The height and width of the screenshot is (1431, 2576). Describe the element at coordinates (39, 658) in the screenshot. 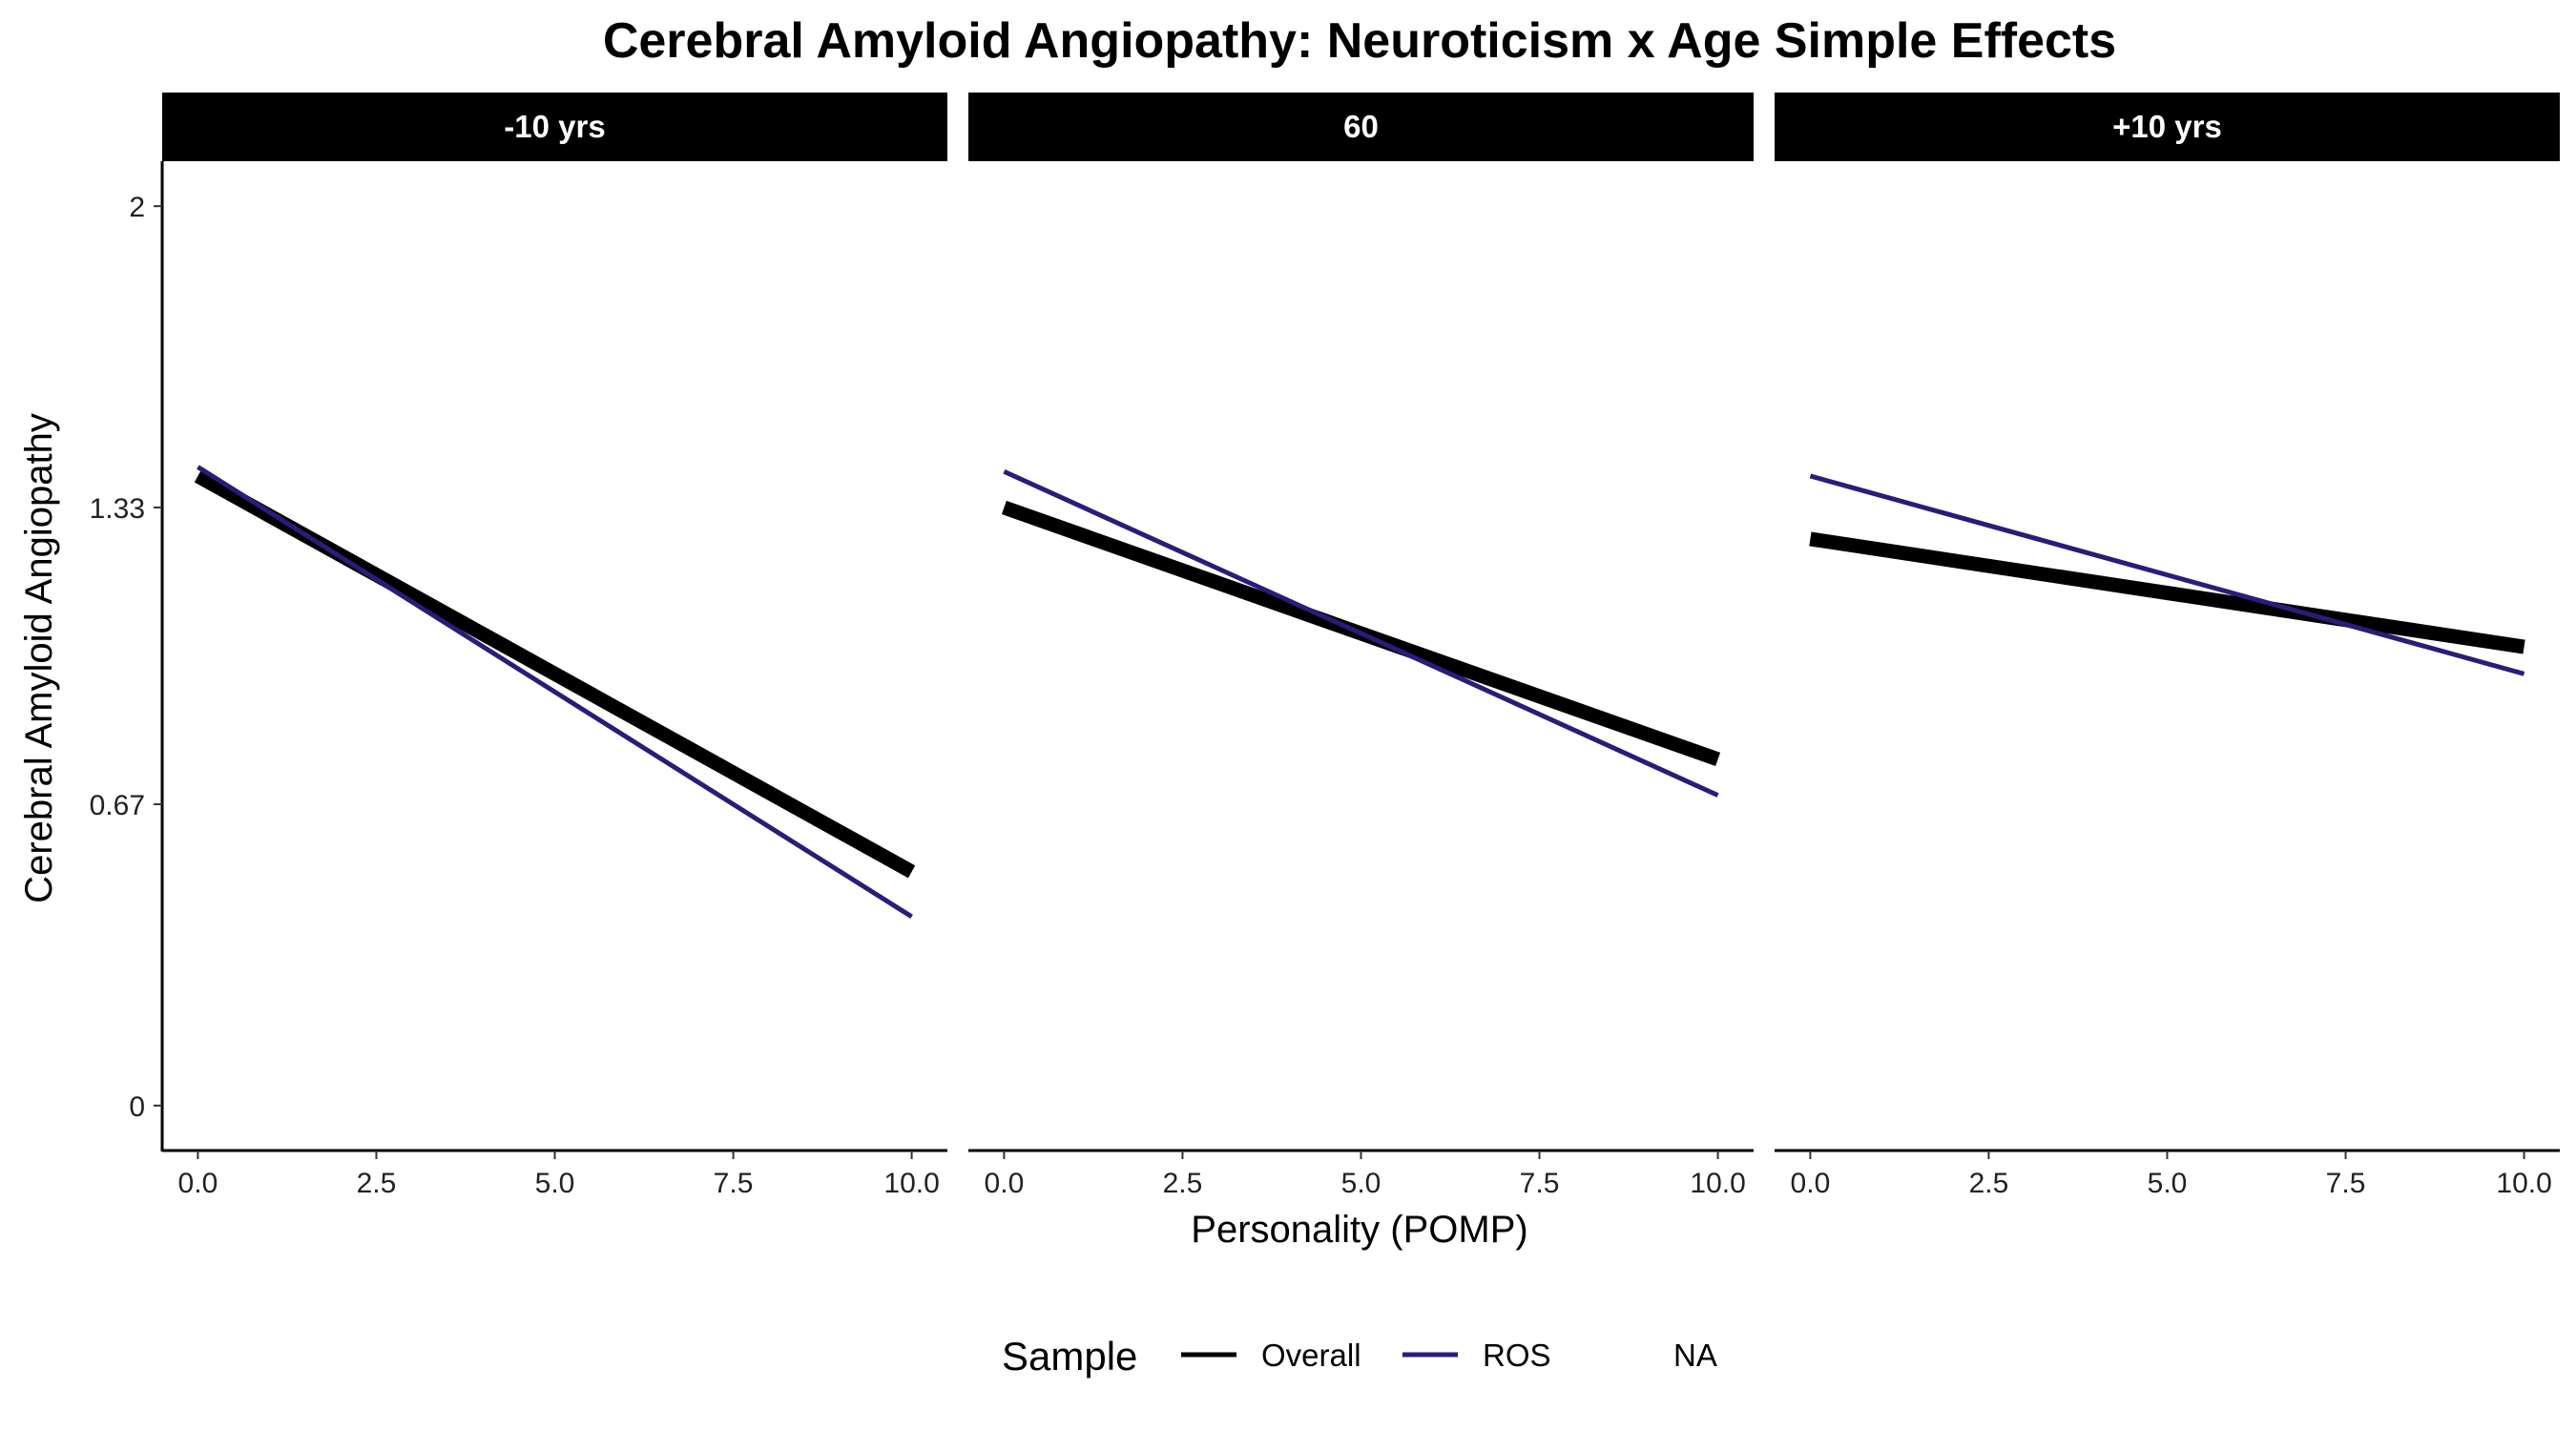

I see `y-axis-title: Cerebral Amyloid Angiopathy` at that location.